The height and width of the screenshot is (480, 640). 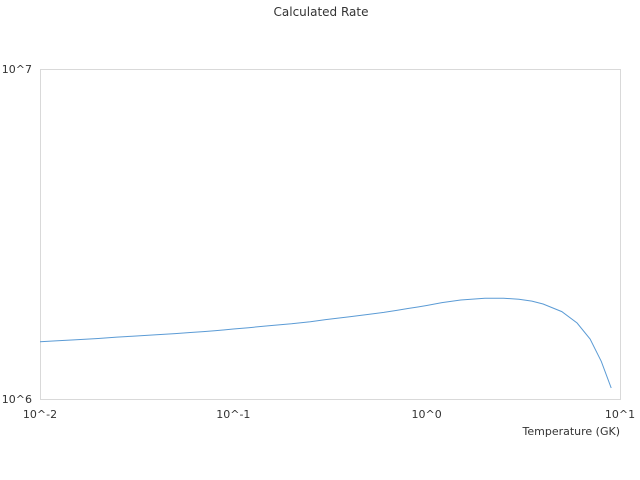 I want to click on y-axis-ticks: 10^6 10^7, so click(x=17, y=234).